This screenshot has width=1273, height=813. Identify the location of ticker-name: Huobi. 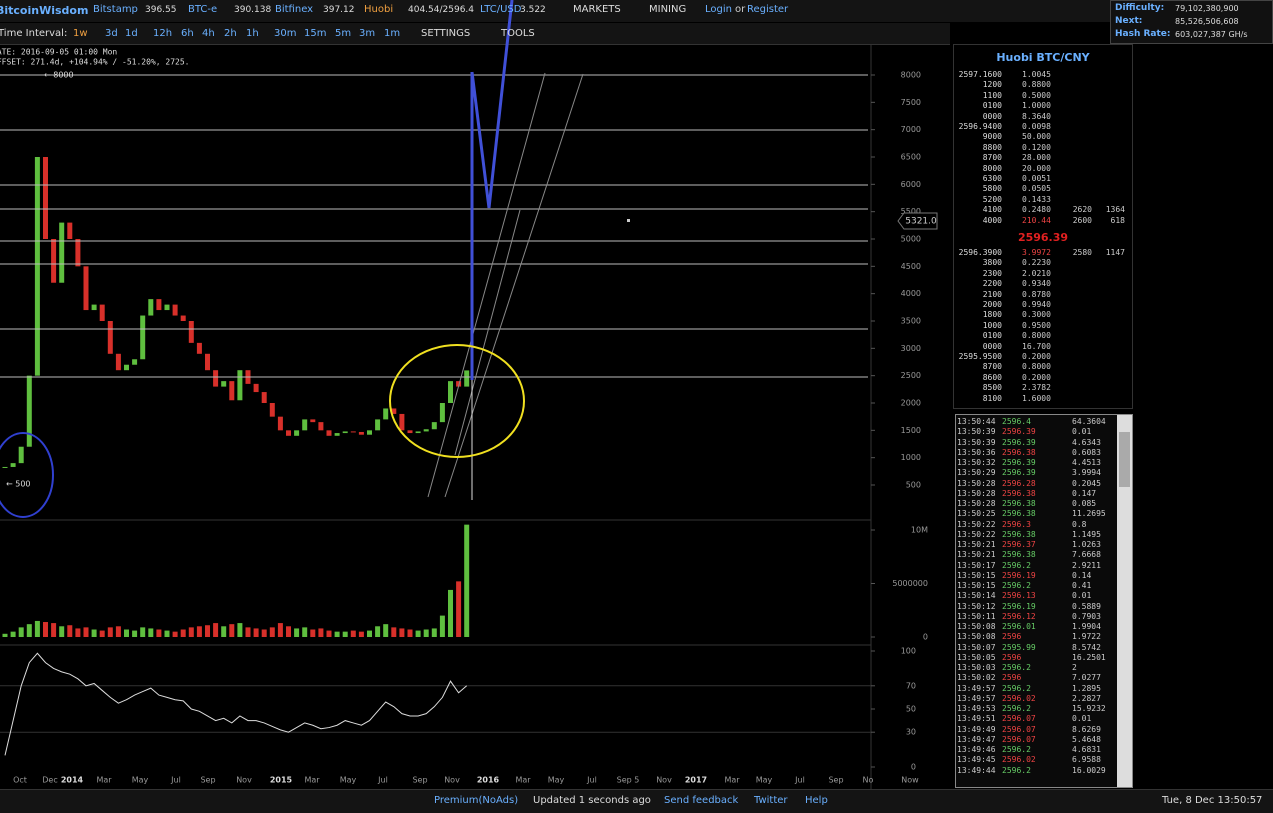
(379, 9).